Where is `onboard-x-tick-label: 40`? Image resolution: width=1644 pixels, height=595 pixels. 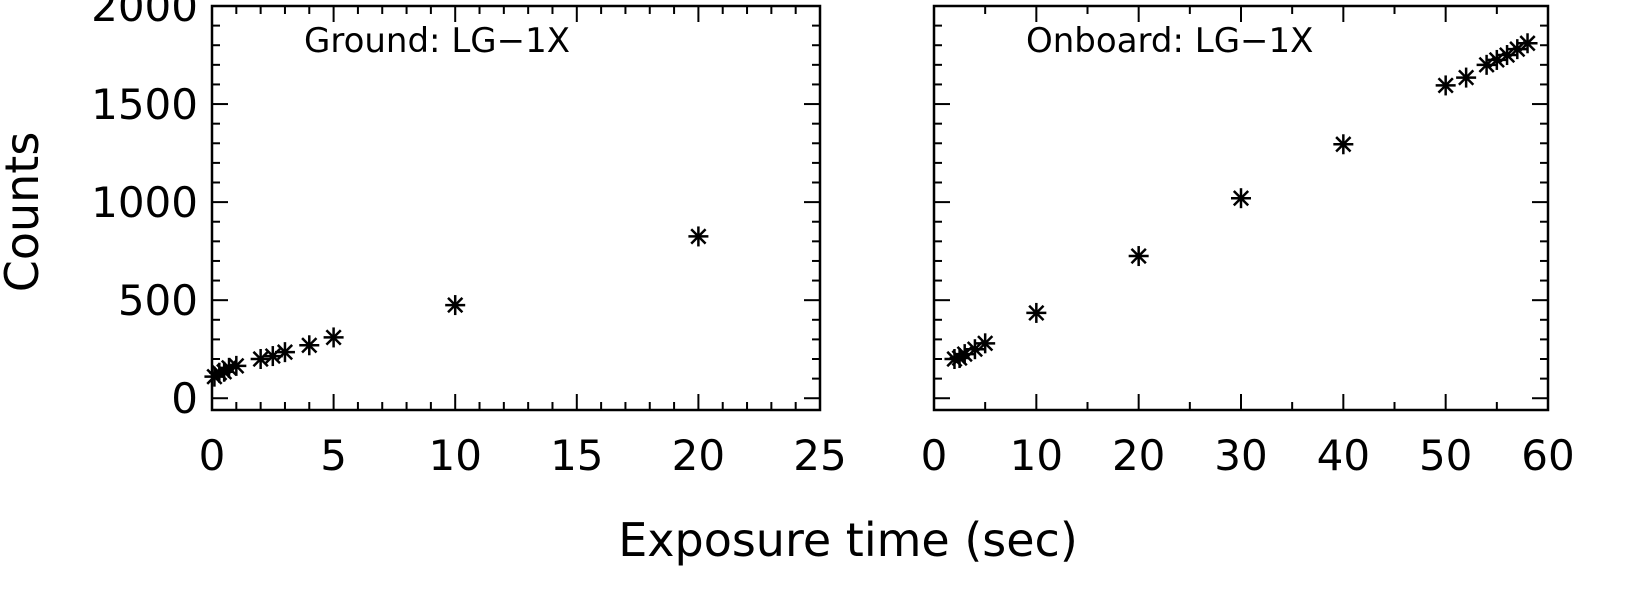 onboard-x-tick-label: 40 is located at coordinates (1343, 455).